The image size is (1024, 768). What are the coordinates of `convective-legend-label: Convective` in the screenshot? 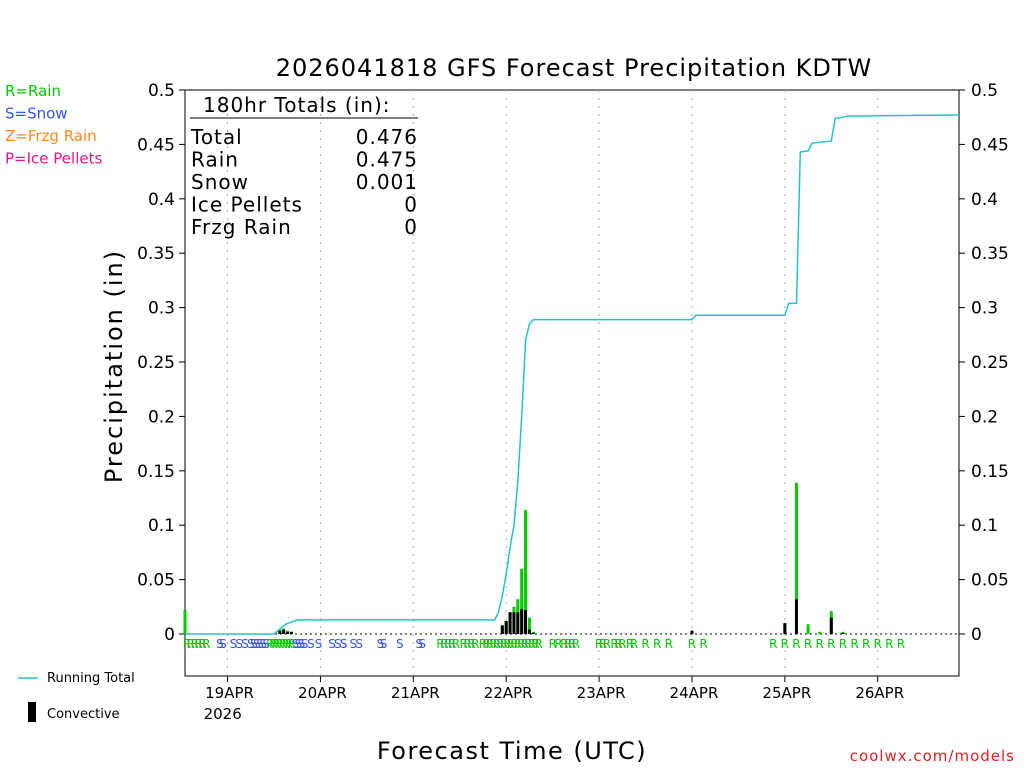 It's located at (83, 714).